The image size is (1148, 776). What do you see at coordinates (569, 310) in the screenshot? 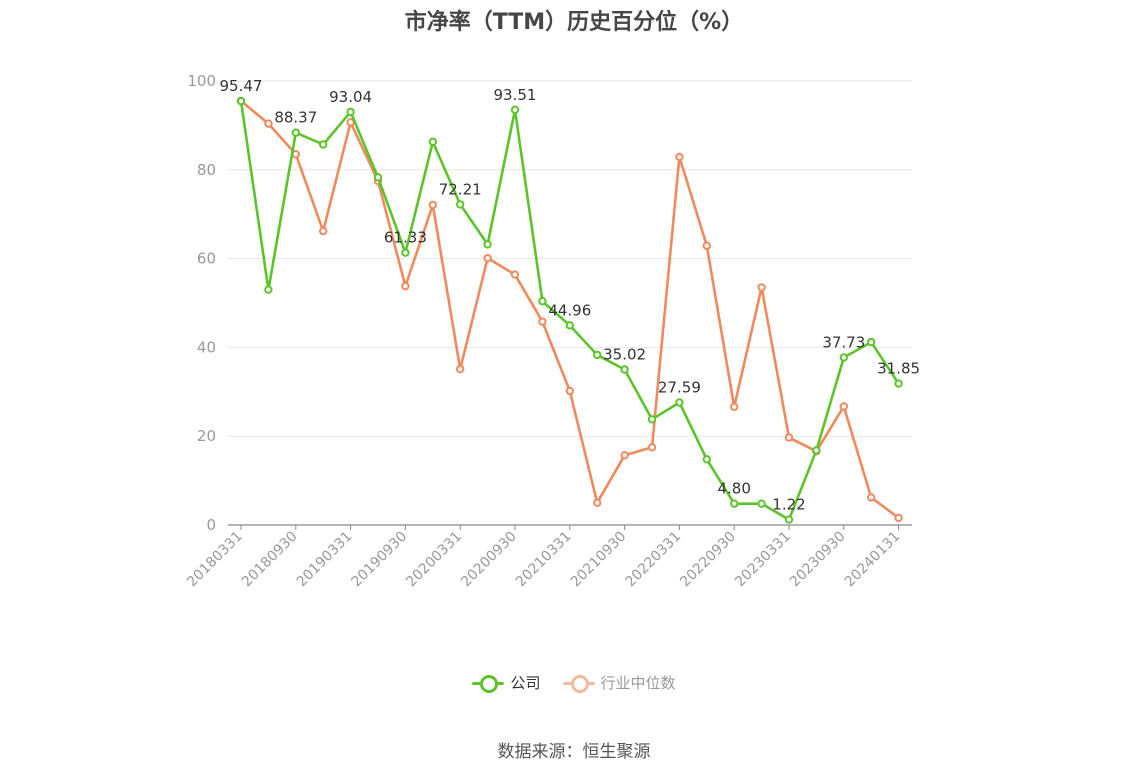
I see `company-data-label: 44.96` at bounding box center [569, 310].